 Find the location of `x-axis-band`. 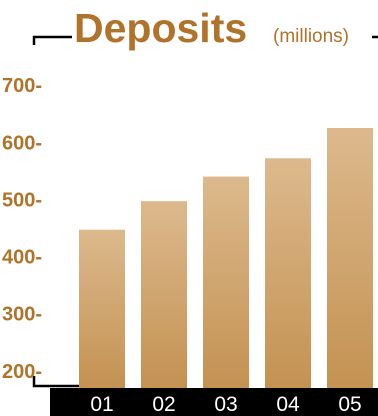

x-axis-band is located at coordinates (214, 402).